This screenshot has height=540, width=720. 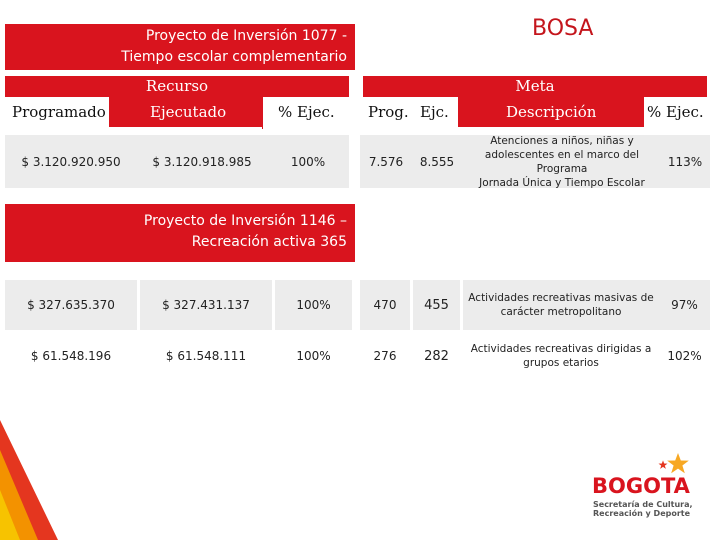 I want to click on row-1-right-bg, so click(x=535, y=161).